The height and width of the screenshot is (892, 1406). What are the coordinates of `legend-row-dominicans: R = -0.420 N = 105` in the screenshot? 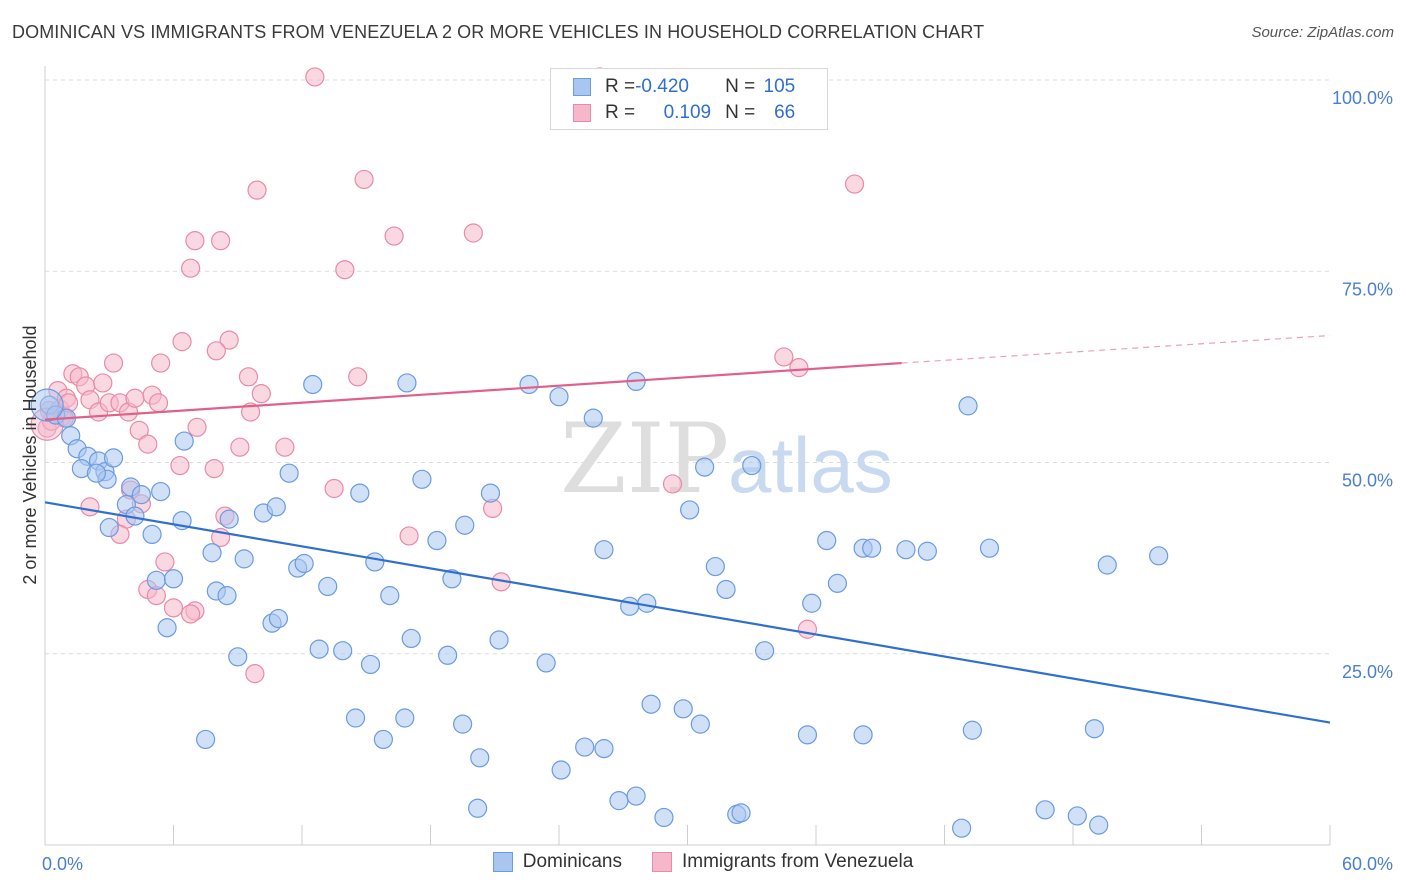 It's located at (684, 87).